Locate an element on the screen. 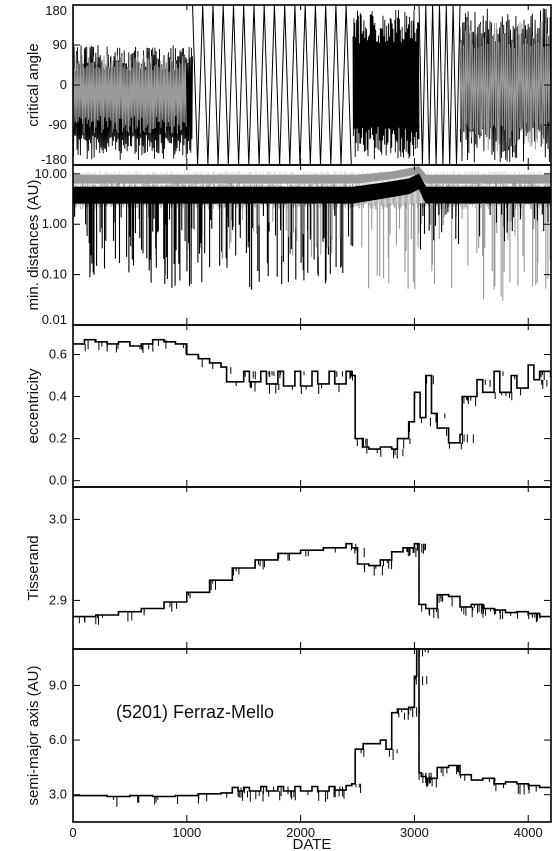 The height and width of the screenshot is (851, 555). y-tick-label-min-distances-1: 0.10 is located at coordinates (54, 274).